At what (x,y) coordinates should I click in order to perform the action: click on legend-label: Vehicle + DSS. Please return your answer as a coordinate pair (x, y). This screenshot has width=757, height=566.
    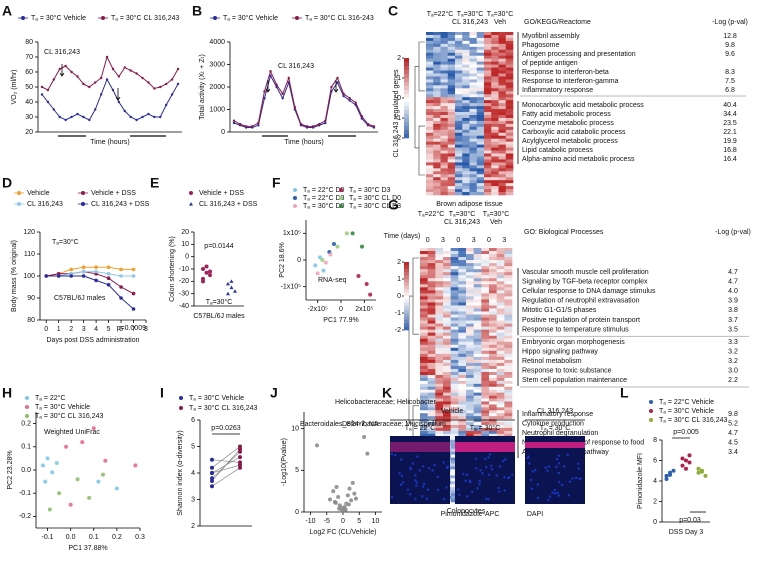
    Looking at the image, I should click on (221, 193).